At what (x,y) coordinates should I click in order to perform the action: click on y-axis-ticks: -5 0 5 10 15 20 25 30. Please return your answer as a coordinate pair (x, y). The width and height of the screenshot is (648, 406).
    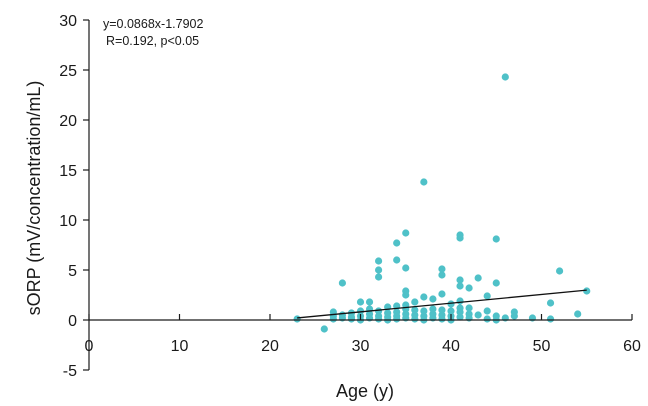
    Looking at the image, I should click on (74, 196).